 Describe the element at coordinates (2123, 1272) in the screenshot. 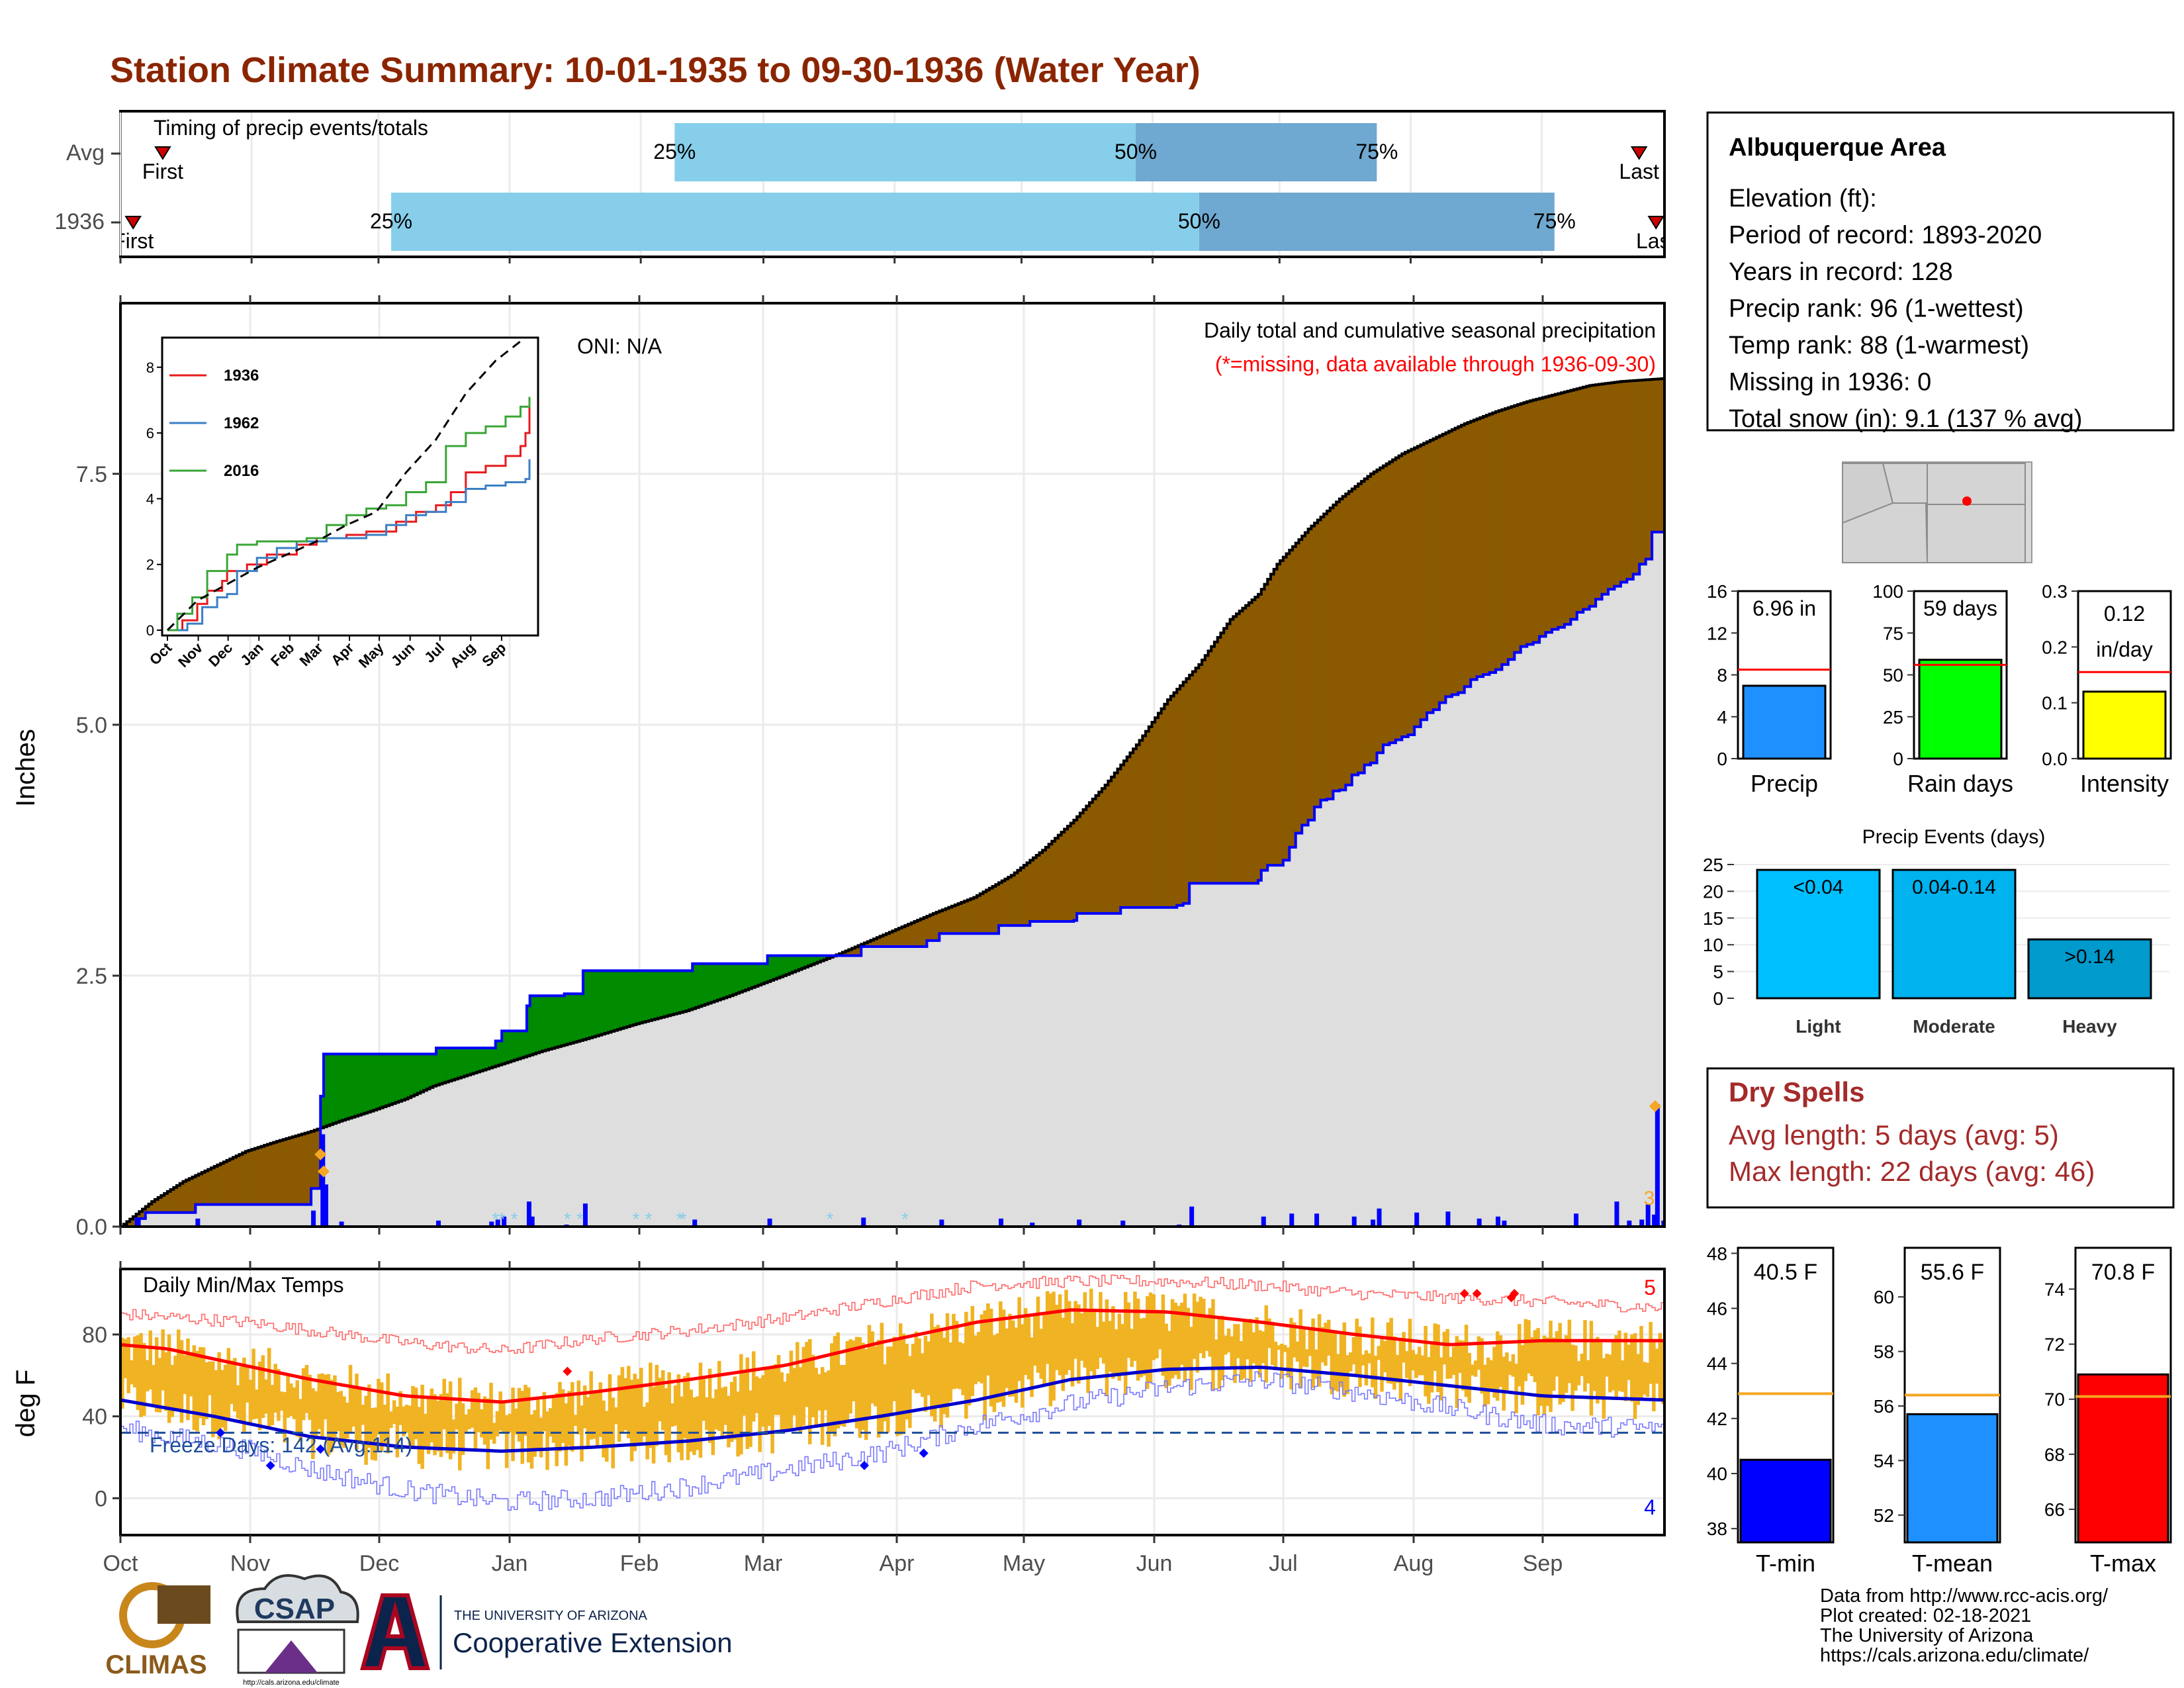

I see `temp-summary-value-label: 70.8 F` at that location.